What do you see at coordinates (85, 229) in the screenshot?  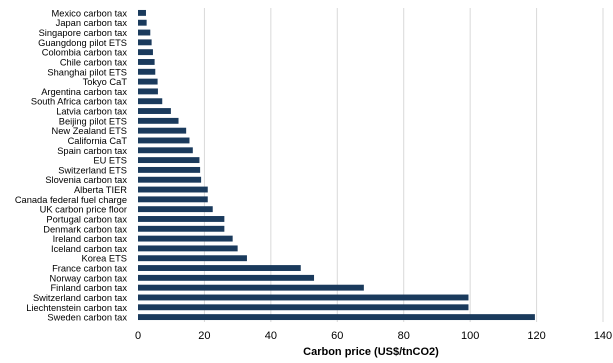 I see `category-label: Denmark carbon tax` at bounding box center [85, 229].